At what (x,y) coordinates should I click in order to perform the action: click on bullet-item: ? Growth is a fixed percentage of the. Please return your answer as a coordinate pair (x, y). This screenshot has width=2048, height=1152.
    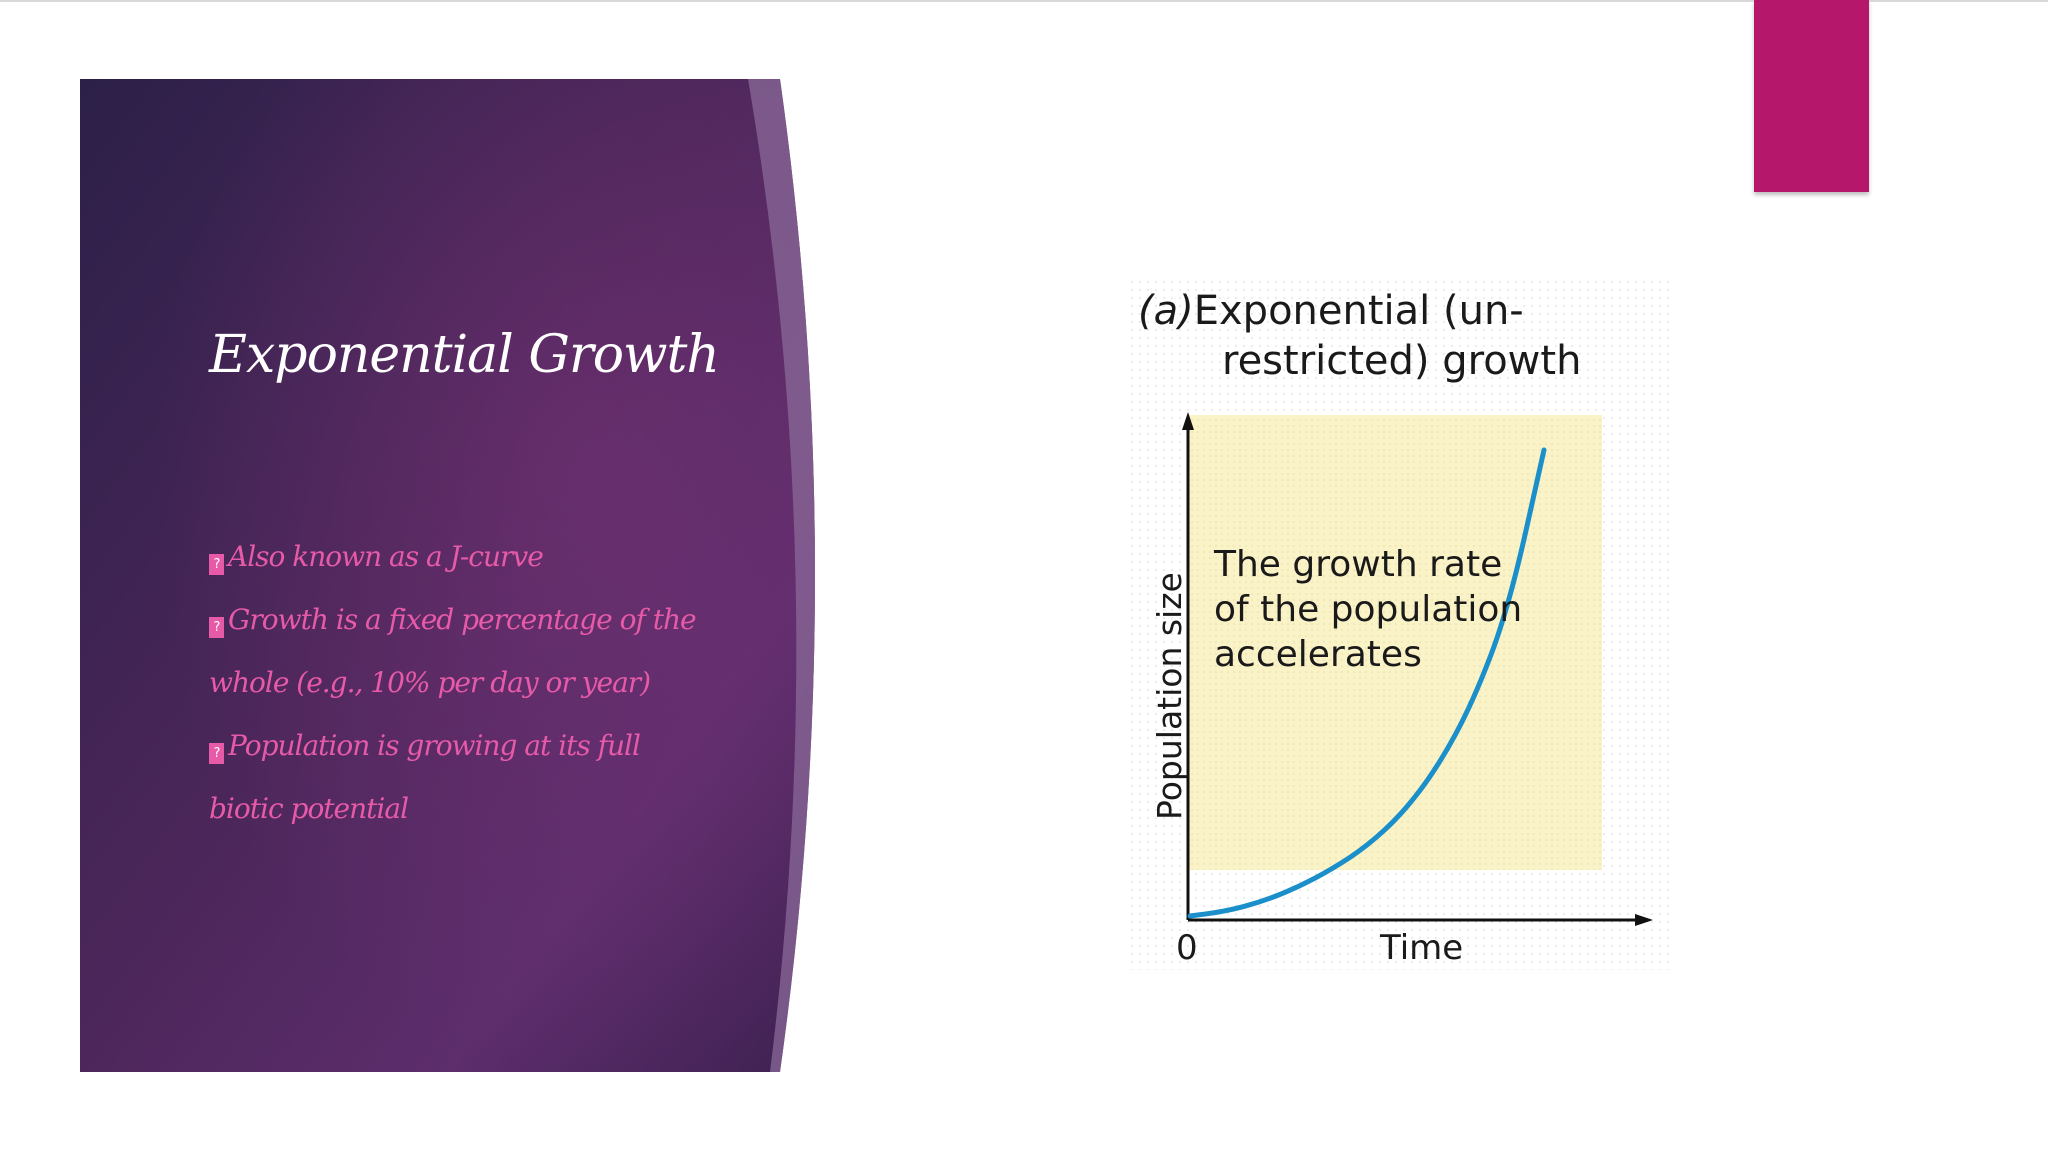
    Looking at the image, I should click on (453, 619).